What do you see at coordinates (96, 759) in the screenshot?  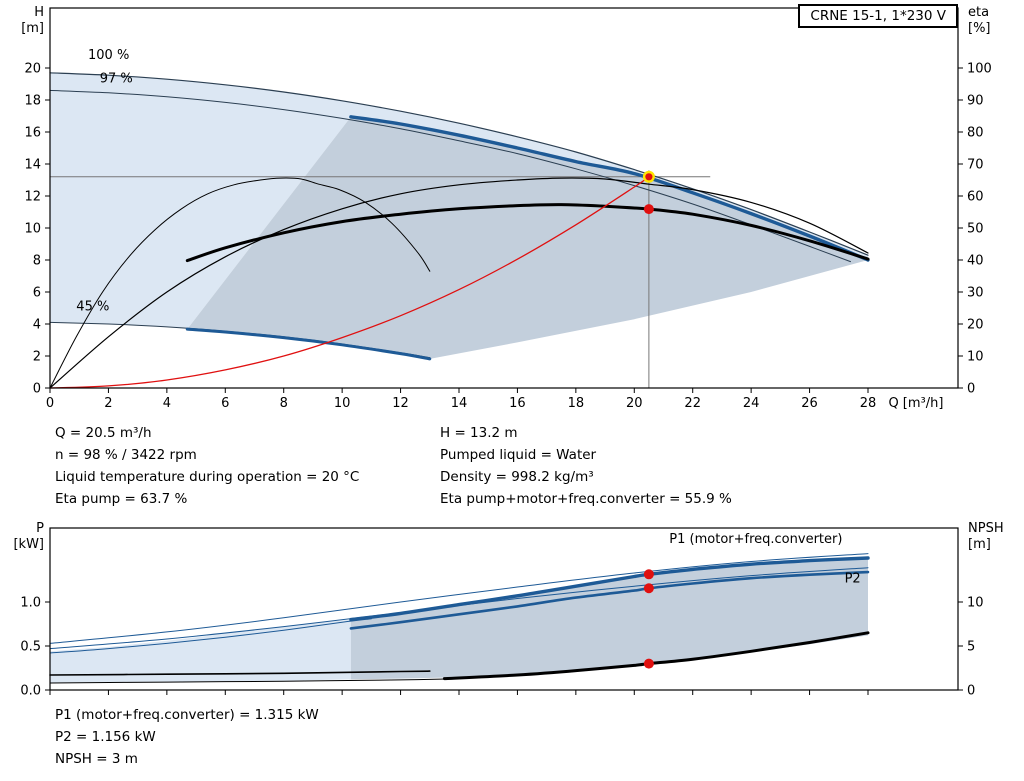 I see `info-line-npsh: NPSH = 3 m` at bounding box center [96, 759].